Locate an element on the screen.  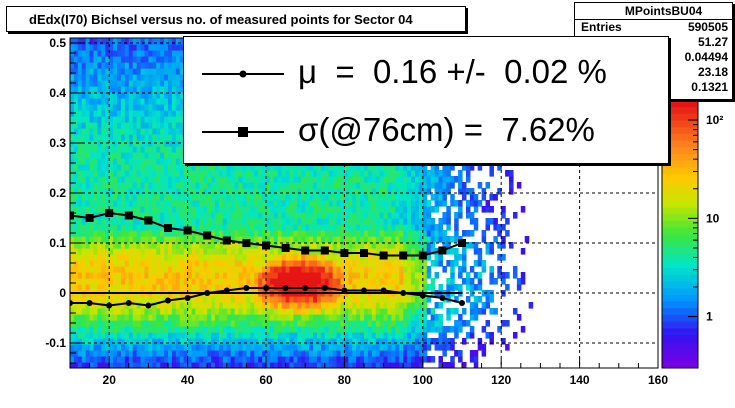
stats-label: Entries is located at coordinates (601, 27).